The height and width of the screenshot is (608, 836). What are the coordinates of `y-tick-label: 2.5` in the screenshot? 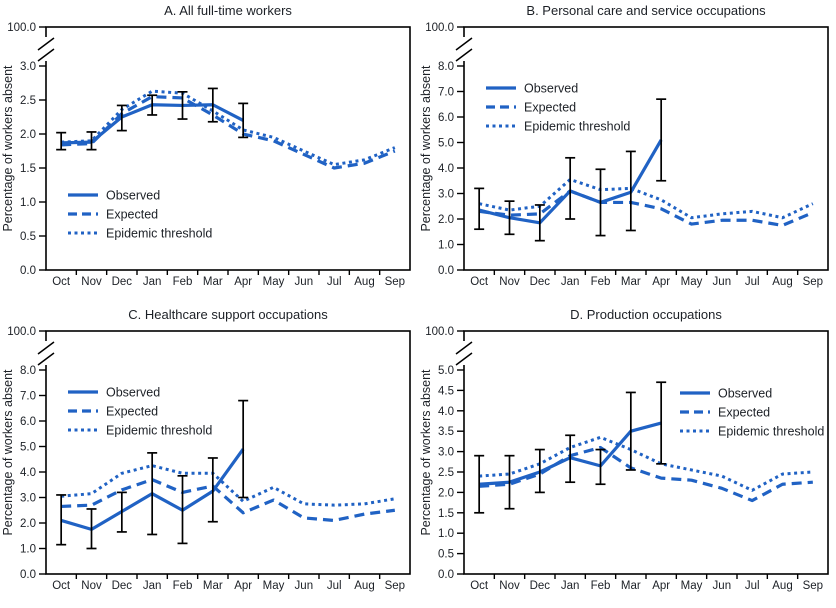 It's located at (28, 101).